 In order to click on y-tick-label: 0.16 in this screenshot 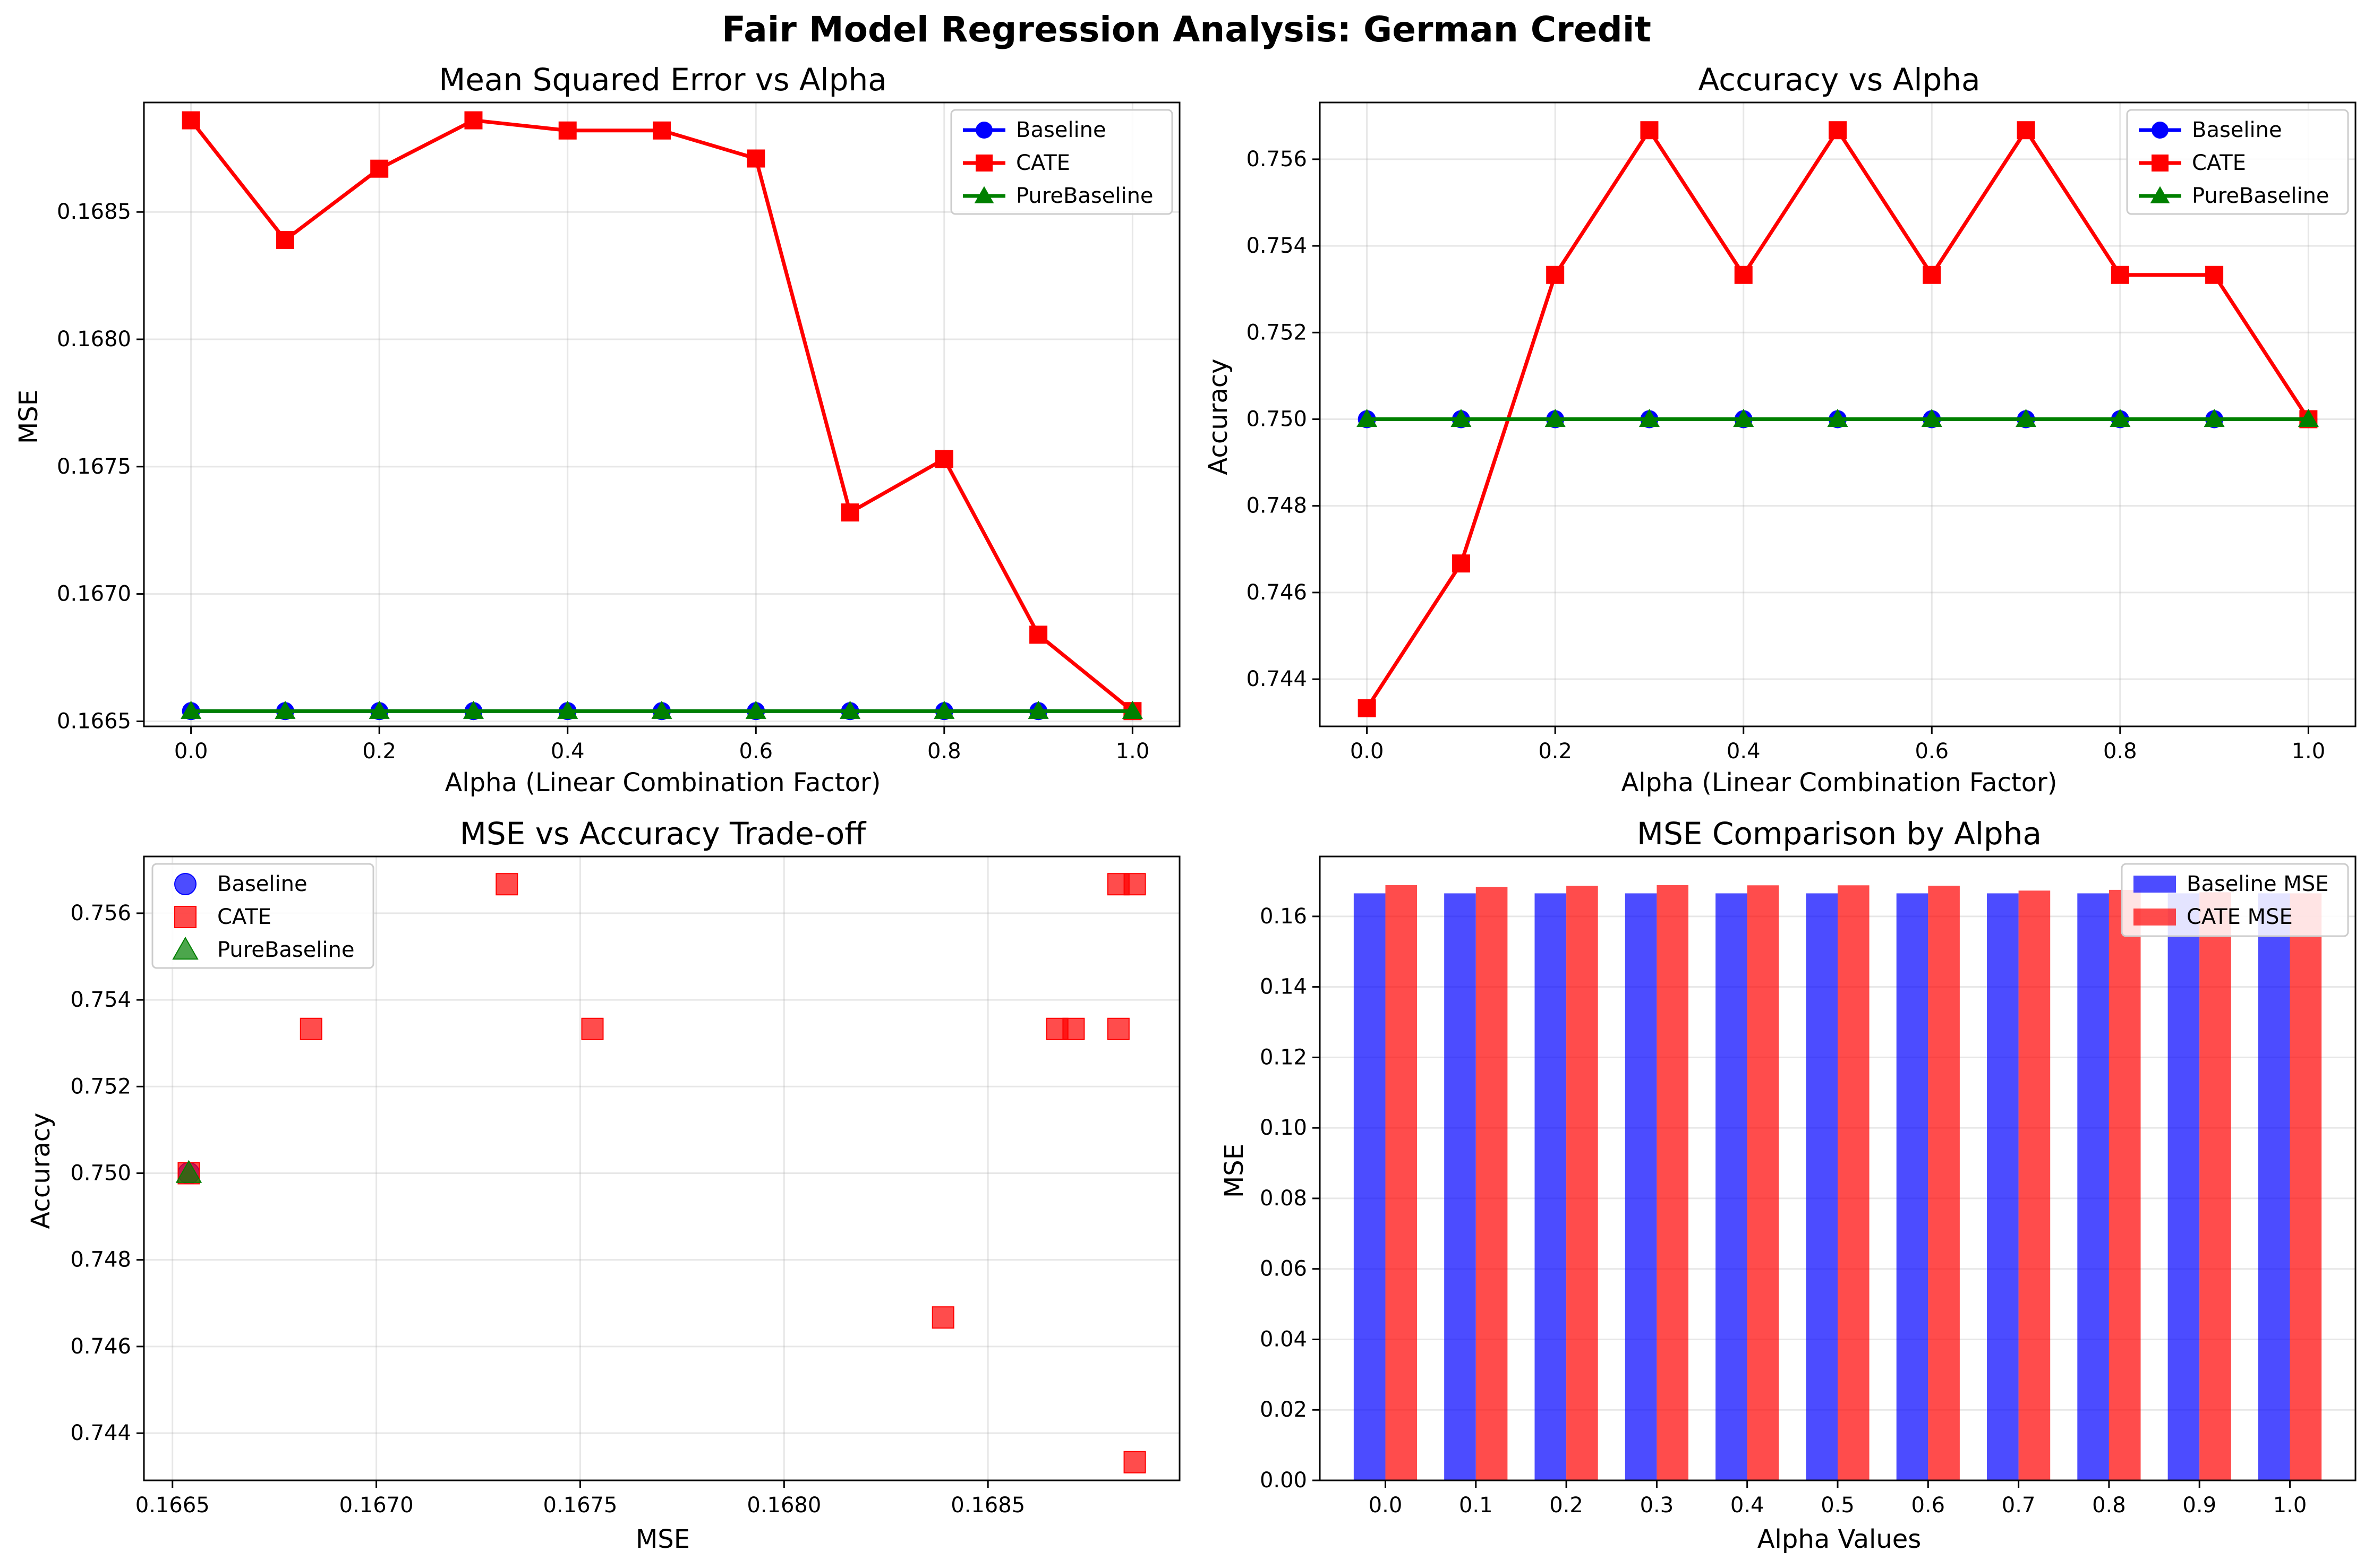, I will do `click(1283, 916)`.